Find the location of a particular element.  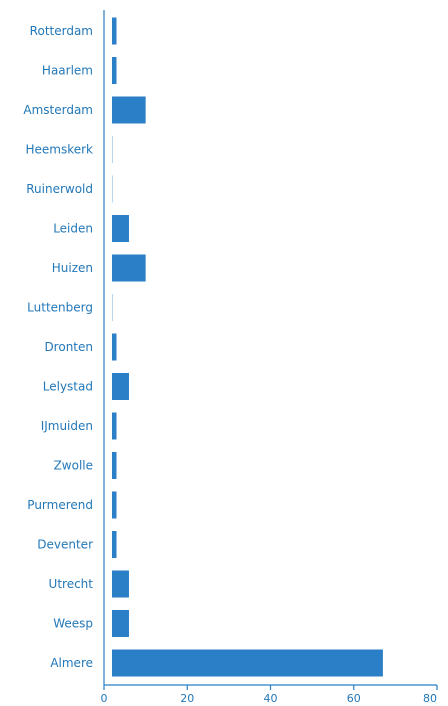

bar-haarlem is located at coordinates (114, 70).